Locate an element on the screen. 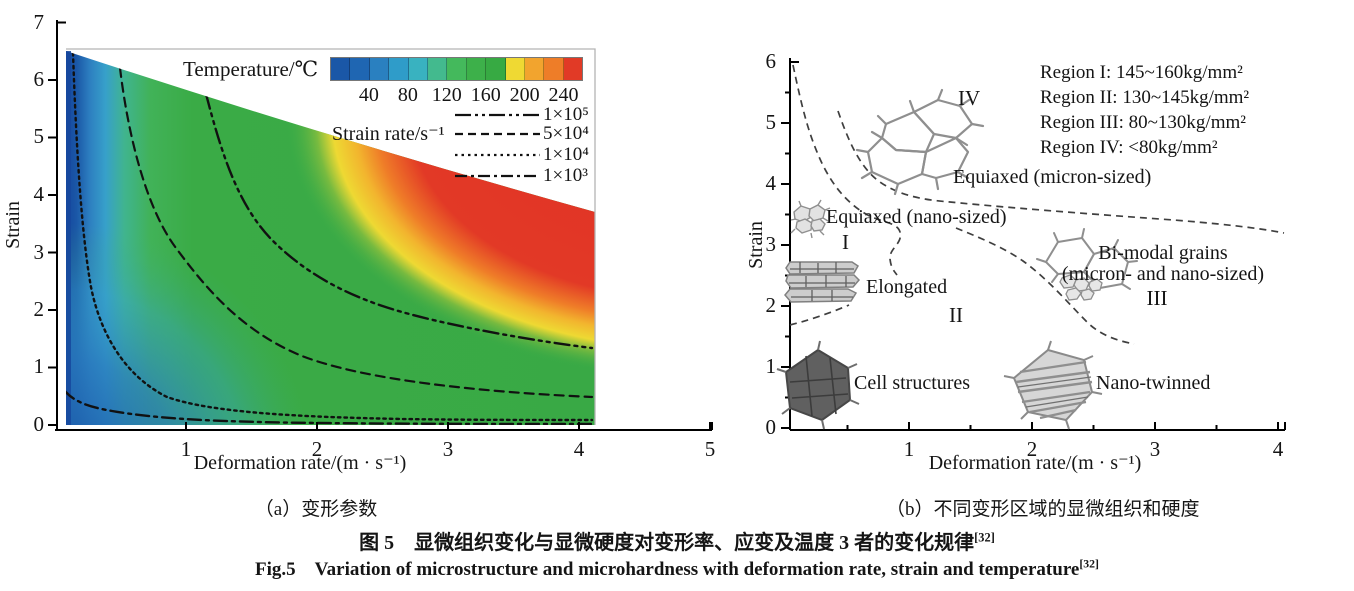 The height and width of the screenshot is (591, 1354). region-label-I: I is located at coordinates (845, 242).